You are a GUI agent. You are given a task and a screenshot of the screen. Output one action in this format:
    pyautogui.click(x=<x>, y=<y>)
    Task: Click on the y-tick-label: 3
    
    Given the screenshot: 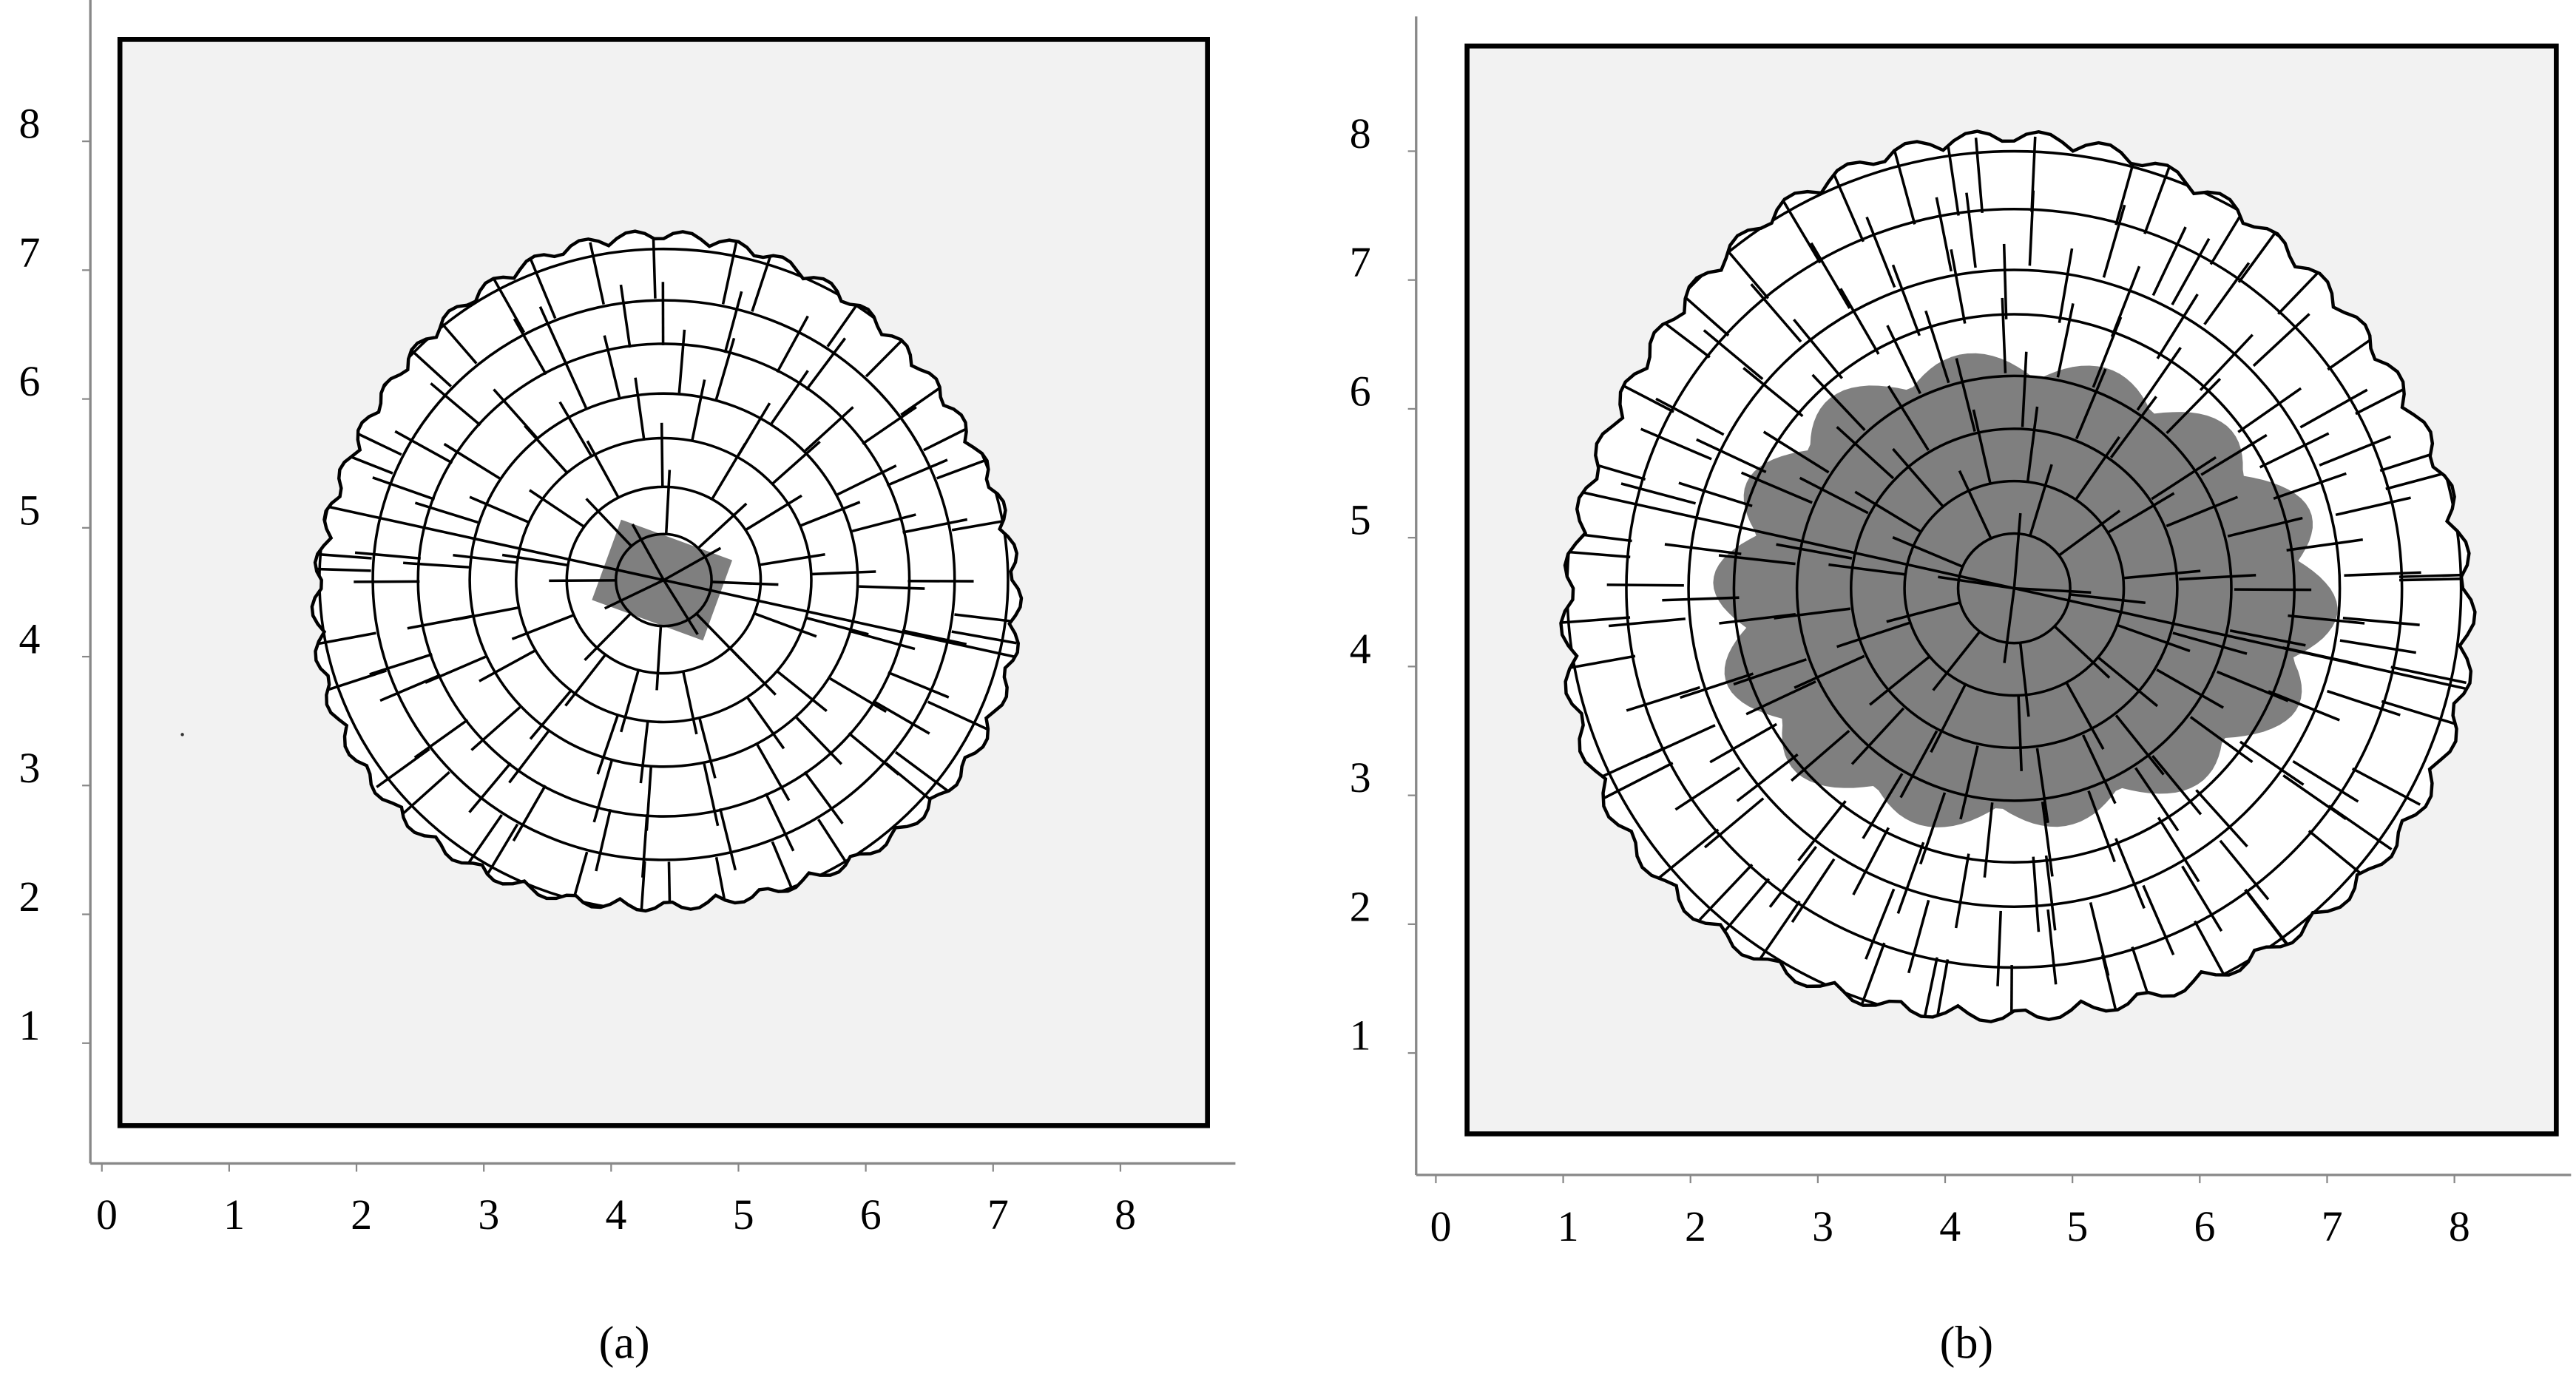 What is the action you would take?
    pyautogui.click(x=30, y=768)
    